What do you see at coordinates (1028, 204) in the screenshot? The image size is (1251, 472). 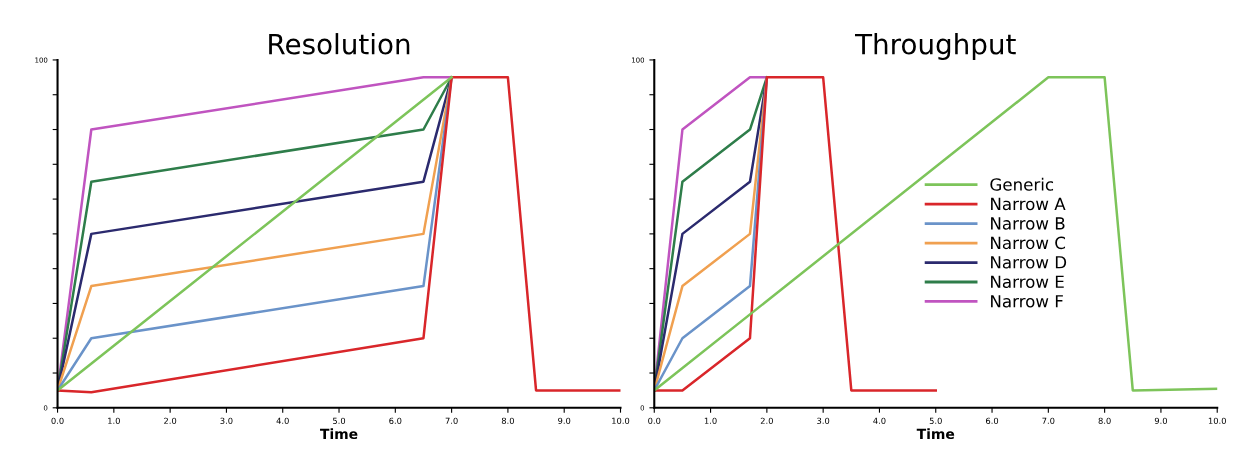 I see `legend-label: Narrow A` at bounding box center [1028, 204].